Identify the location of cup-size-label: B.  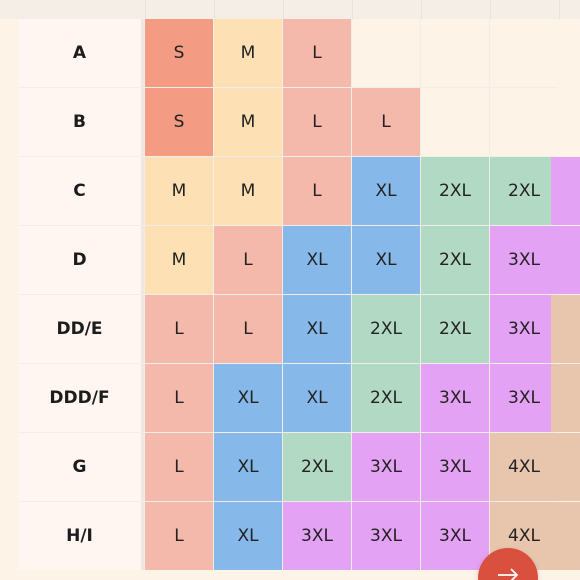
(81, 122).